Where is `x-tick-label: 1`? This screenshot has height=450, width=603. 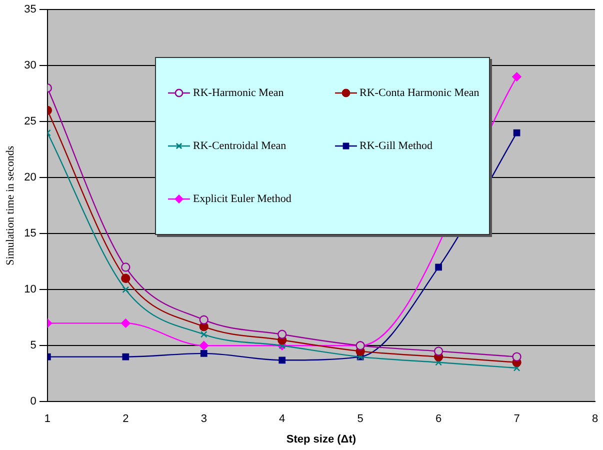
x-tick-label: 1 is located at coordinates (47, 419).